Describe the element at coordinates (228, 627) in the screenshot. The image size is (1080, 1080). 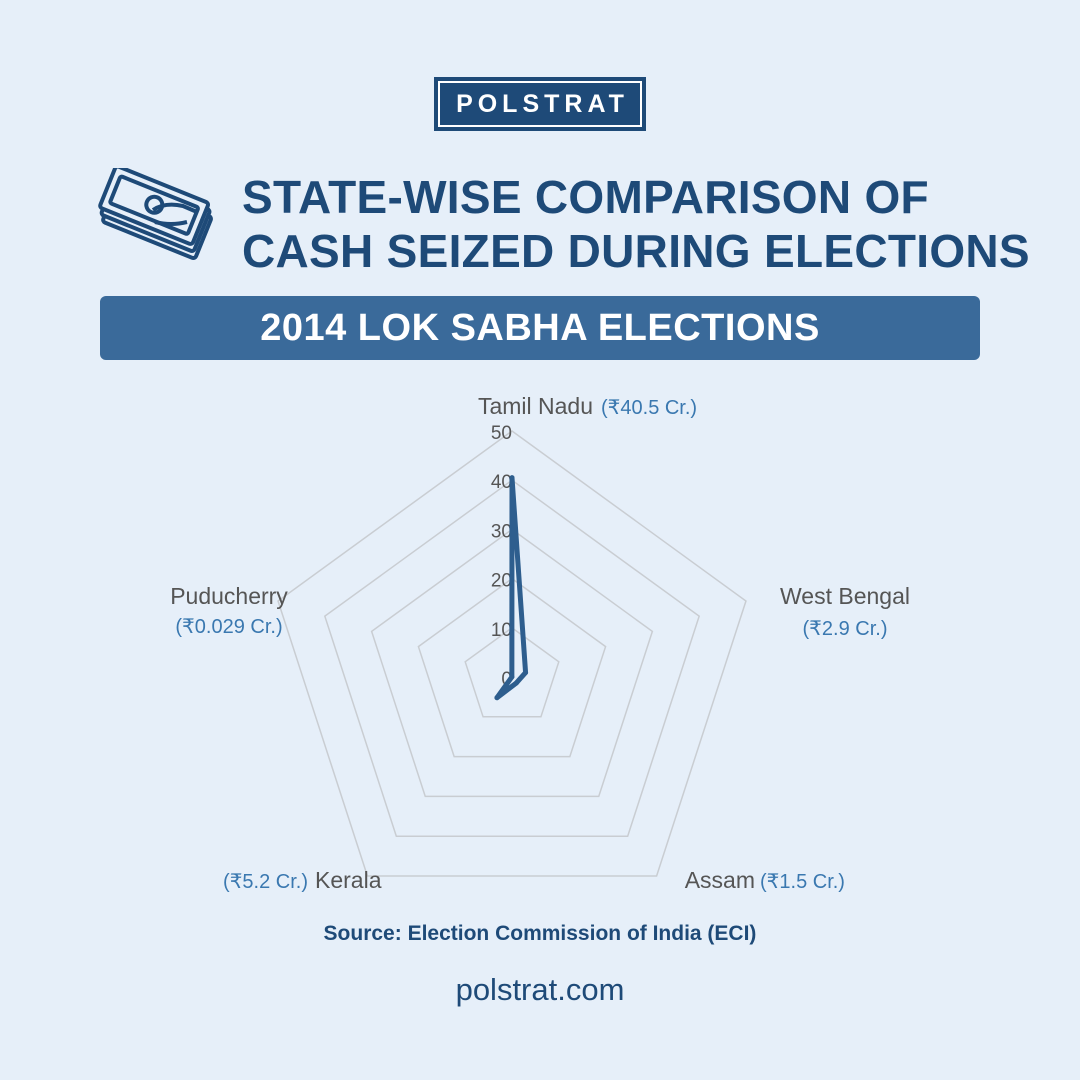
I see `value-label: (₹0.029 Cr.)` at that location.